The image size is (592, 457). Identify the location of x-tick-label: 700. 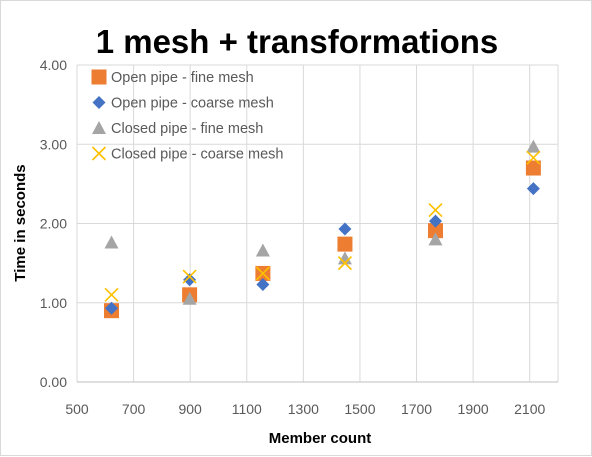
(134, 409).